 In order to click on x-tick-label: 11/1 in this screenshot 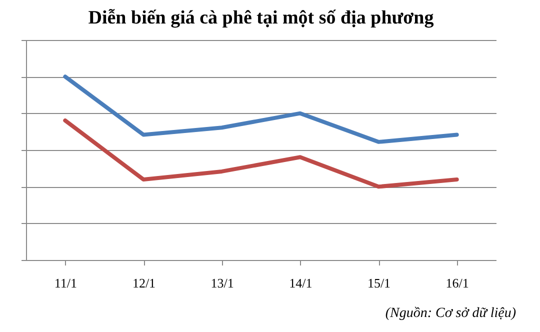, I will do `click(65, 283)`.